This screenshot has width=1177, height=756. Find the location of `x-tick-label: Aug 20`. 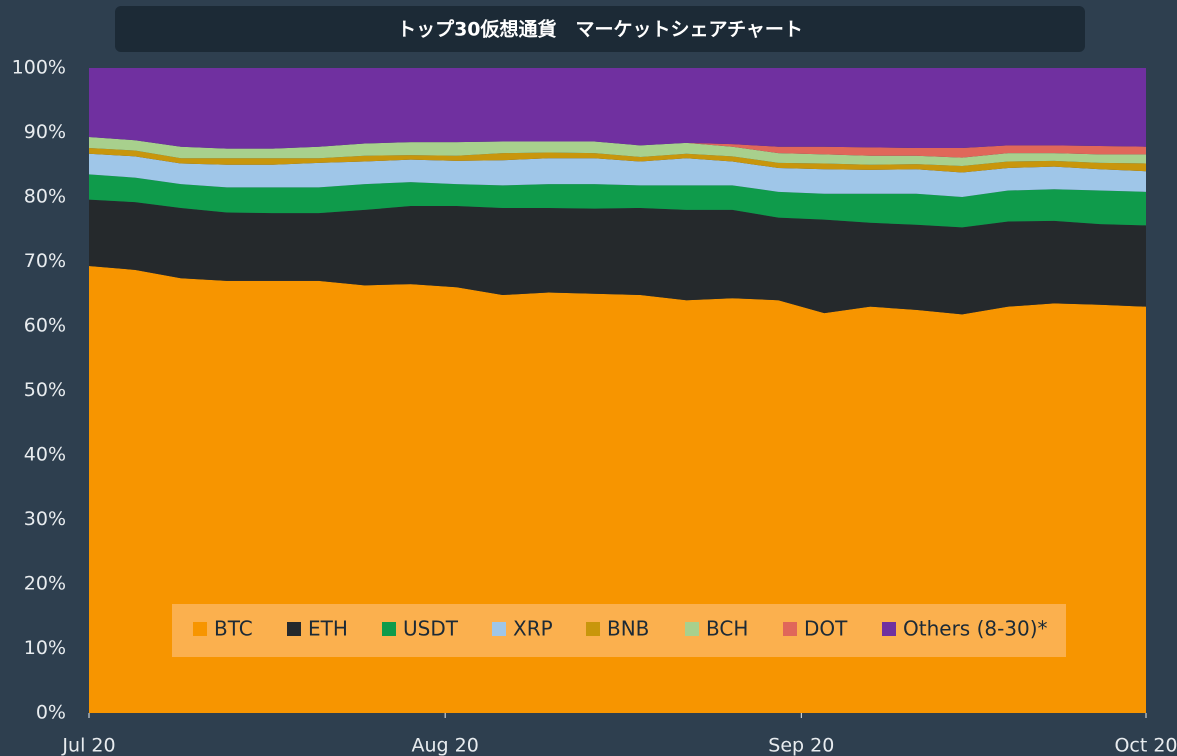

x-tick-label: Aug 20 is located at coordinates (444, 745).